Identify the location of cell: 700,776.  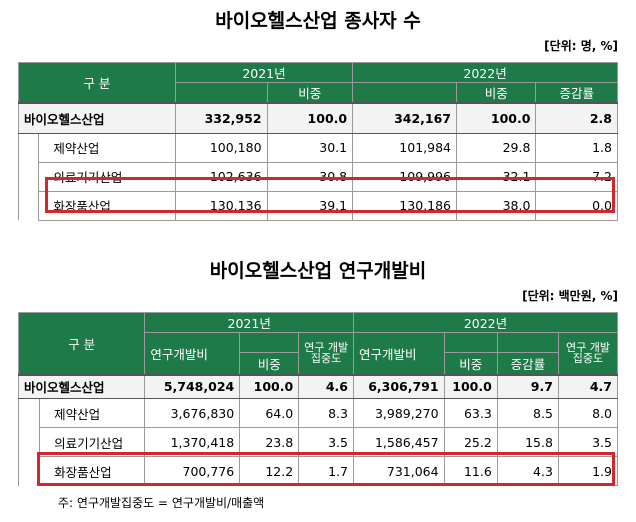
(192, 471).